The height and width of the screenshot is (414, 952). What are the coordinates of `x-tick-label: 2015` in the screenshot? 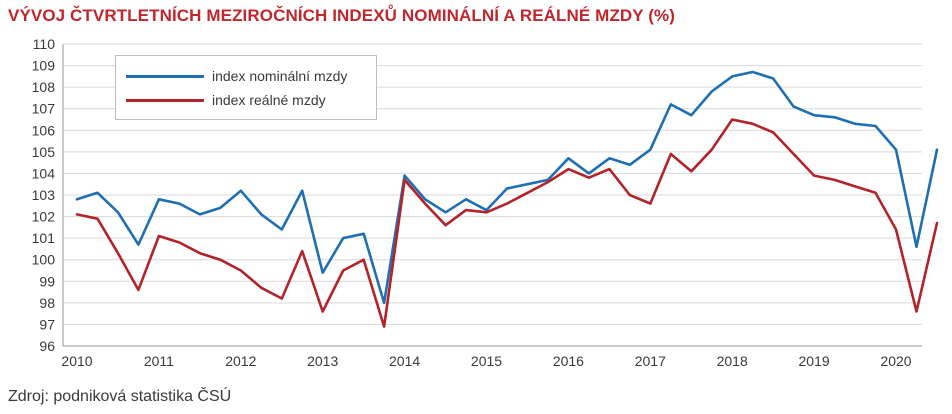 It's located at (486, 361).